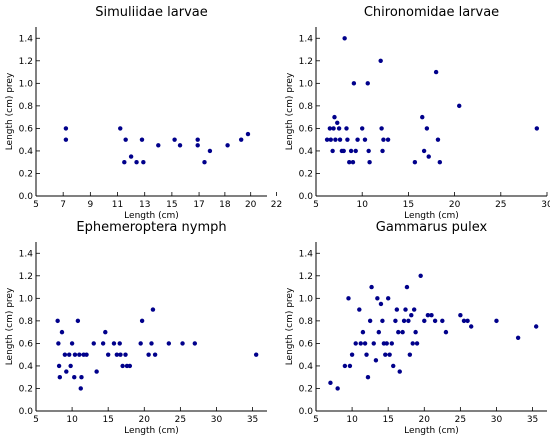 The height and width of the screenshot is (440, 550). What do you see at coordinates (276, 205) in the screenshot?
I see `x-tick-label: 22` at bounding box center [276, 205].